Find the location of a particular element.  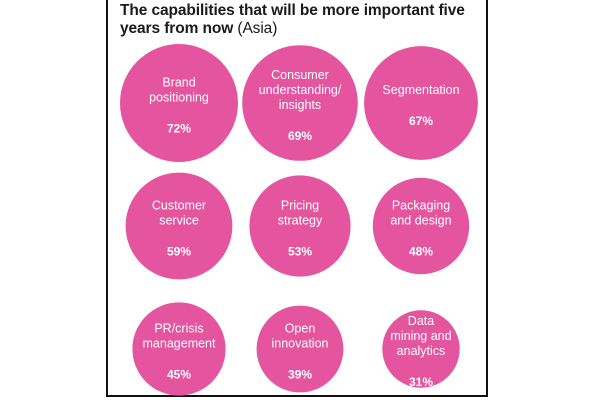

bubble-circle-consumer-understanding-insights is located at coordinates (300, 103).